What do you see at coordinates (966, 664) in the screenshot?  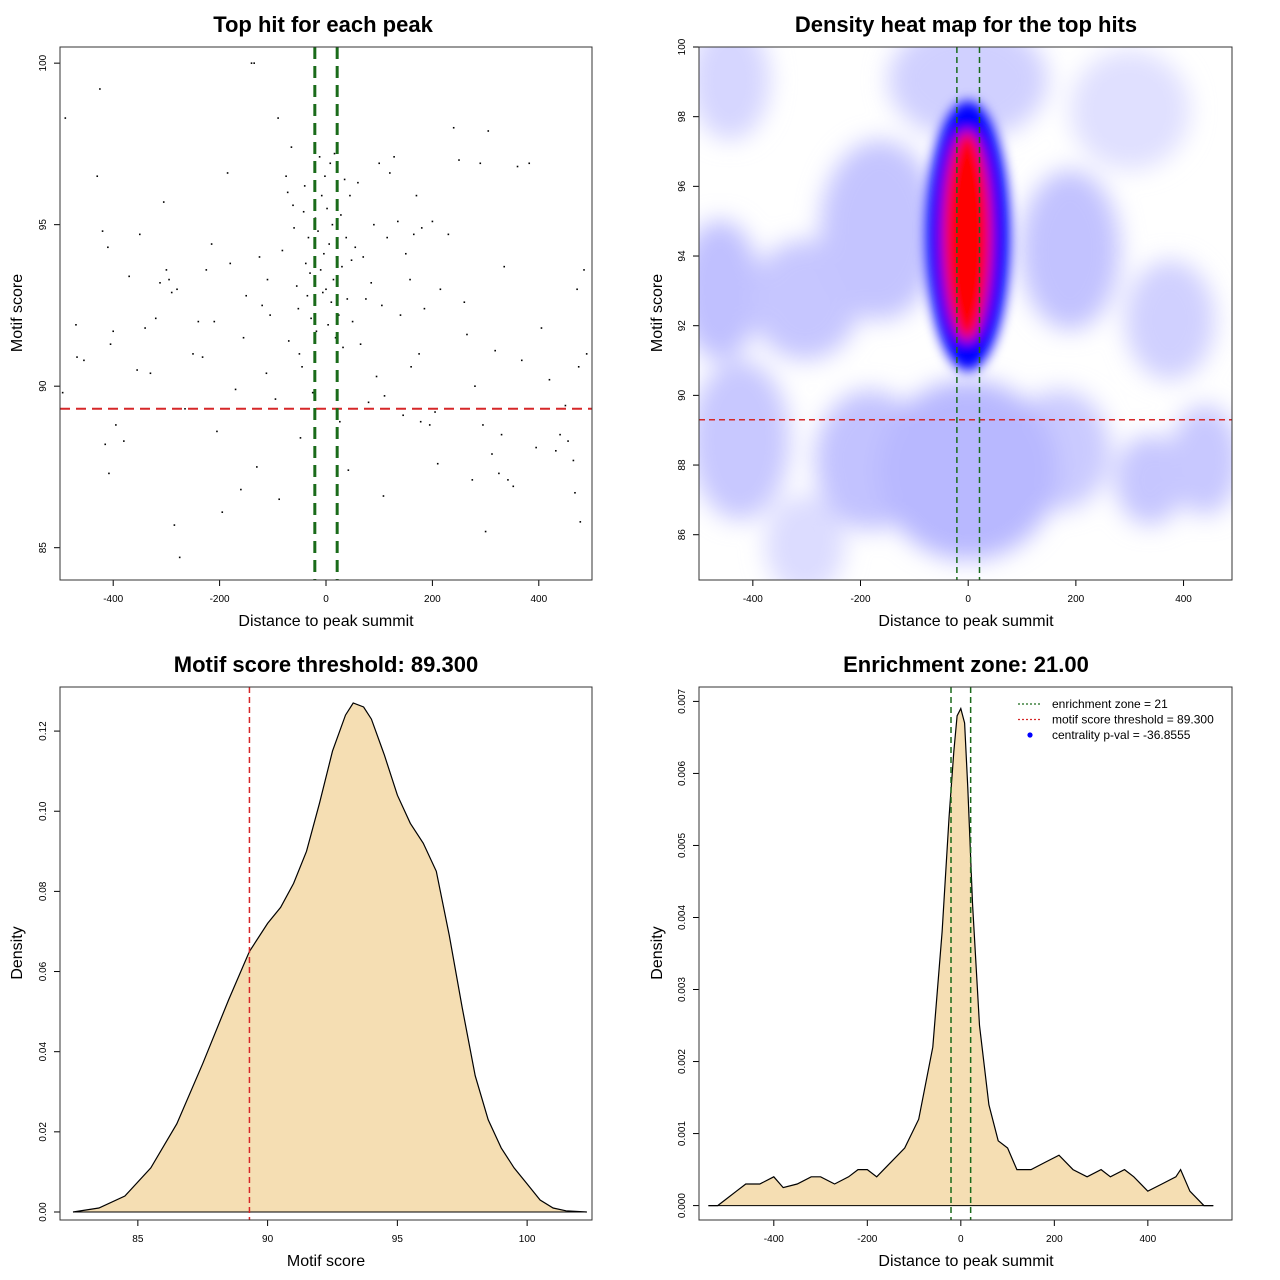 I see `distance-density-title: Enrichment zone: 21.00` at bounding box center [966, 664].